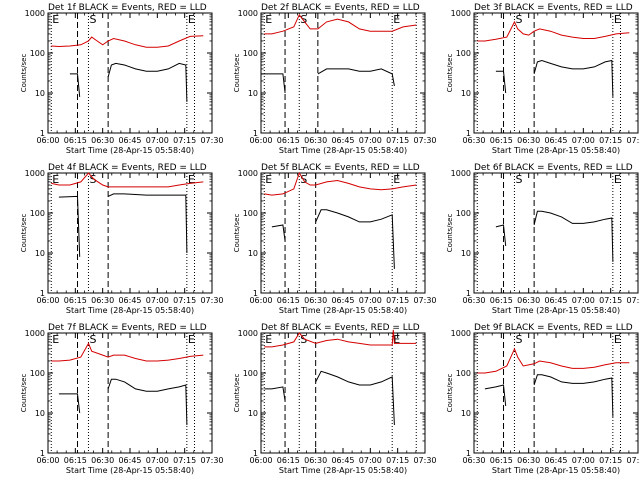 Image resolution: width=640 pixels, height=480 pixels. Describe the element at coordinates (340, 8) in the screenshot. I see `panel-title: Det 2f BLACK = Events, RED = LLD` at that location.